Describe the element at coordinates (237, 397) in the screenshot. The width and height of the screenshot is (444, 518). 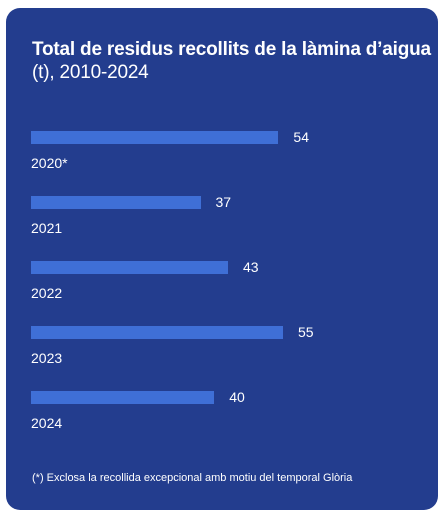
I see `value-label-4: 40` at that location.